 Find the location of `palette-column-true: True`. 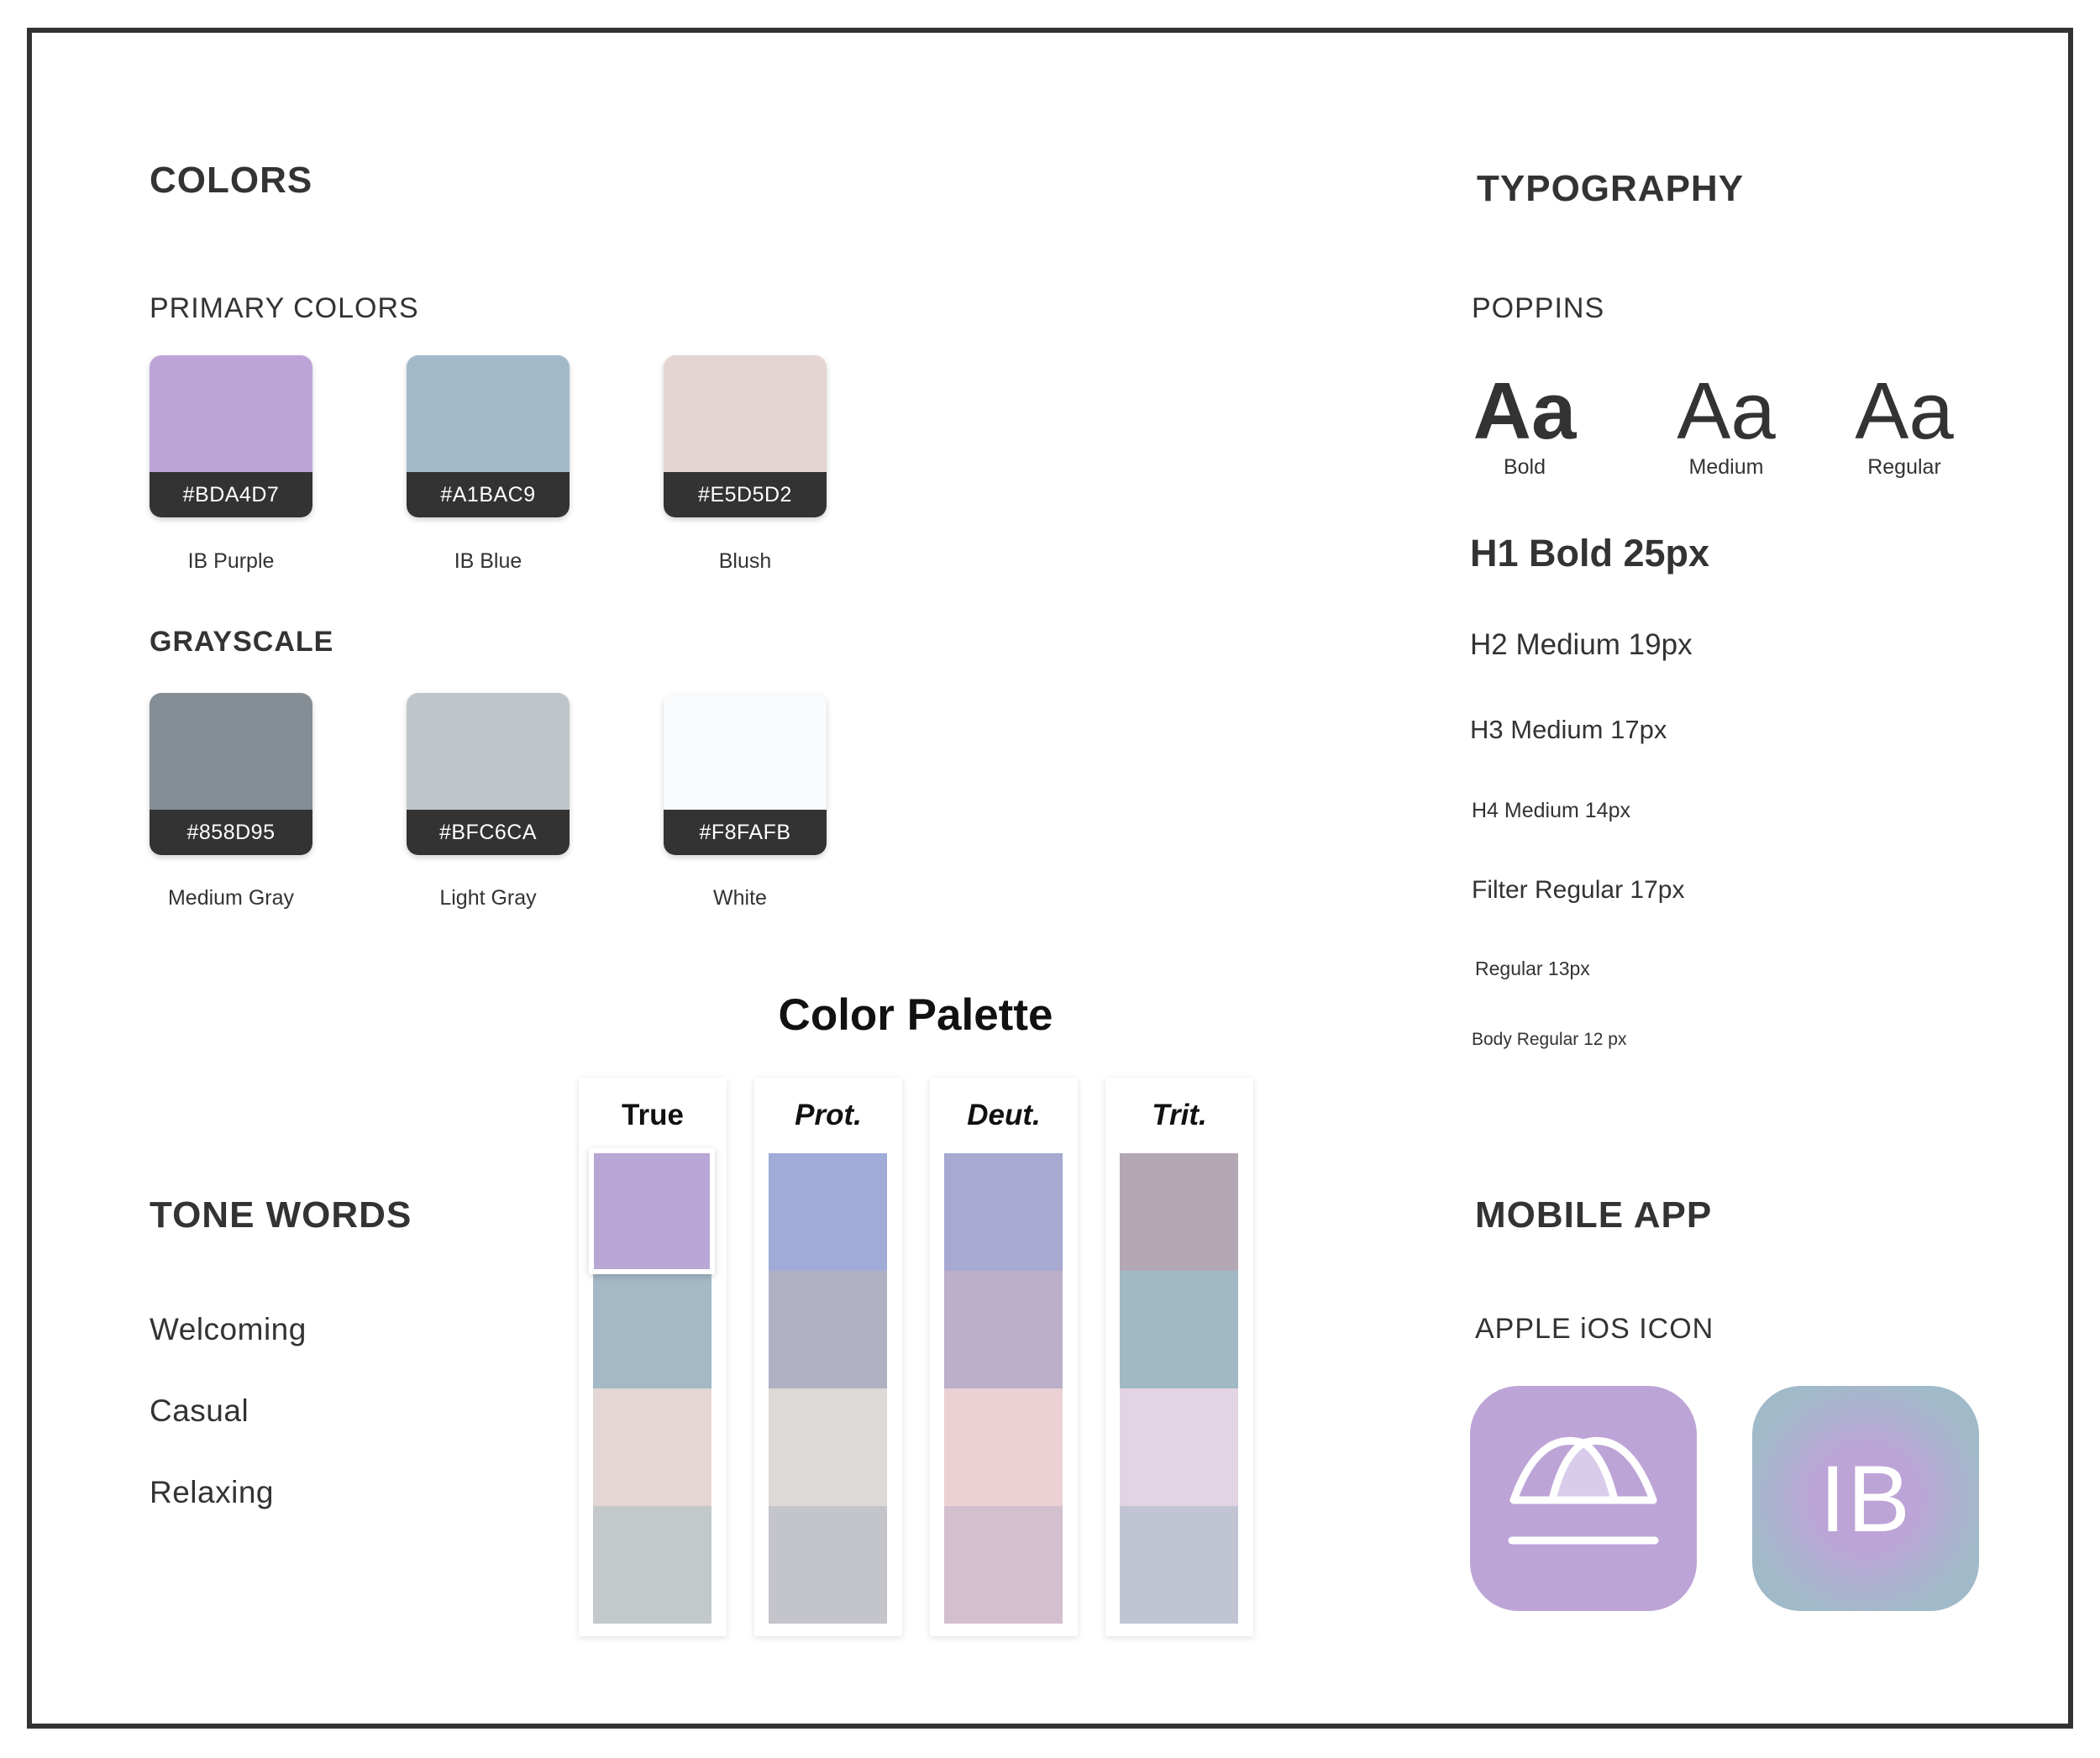

palette-column-true: True is located at coordinates (653, 1357).